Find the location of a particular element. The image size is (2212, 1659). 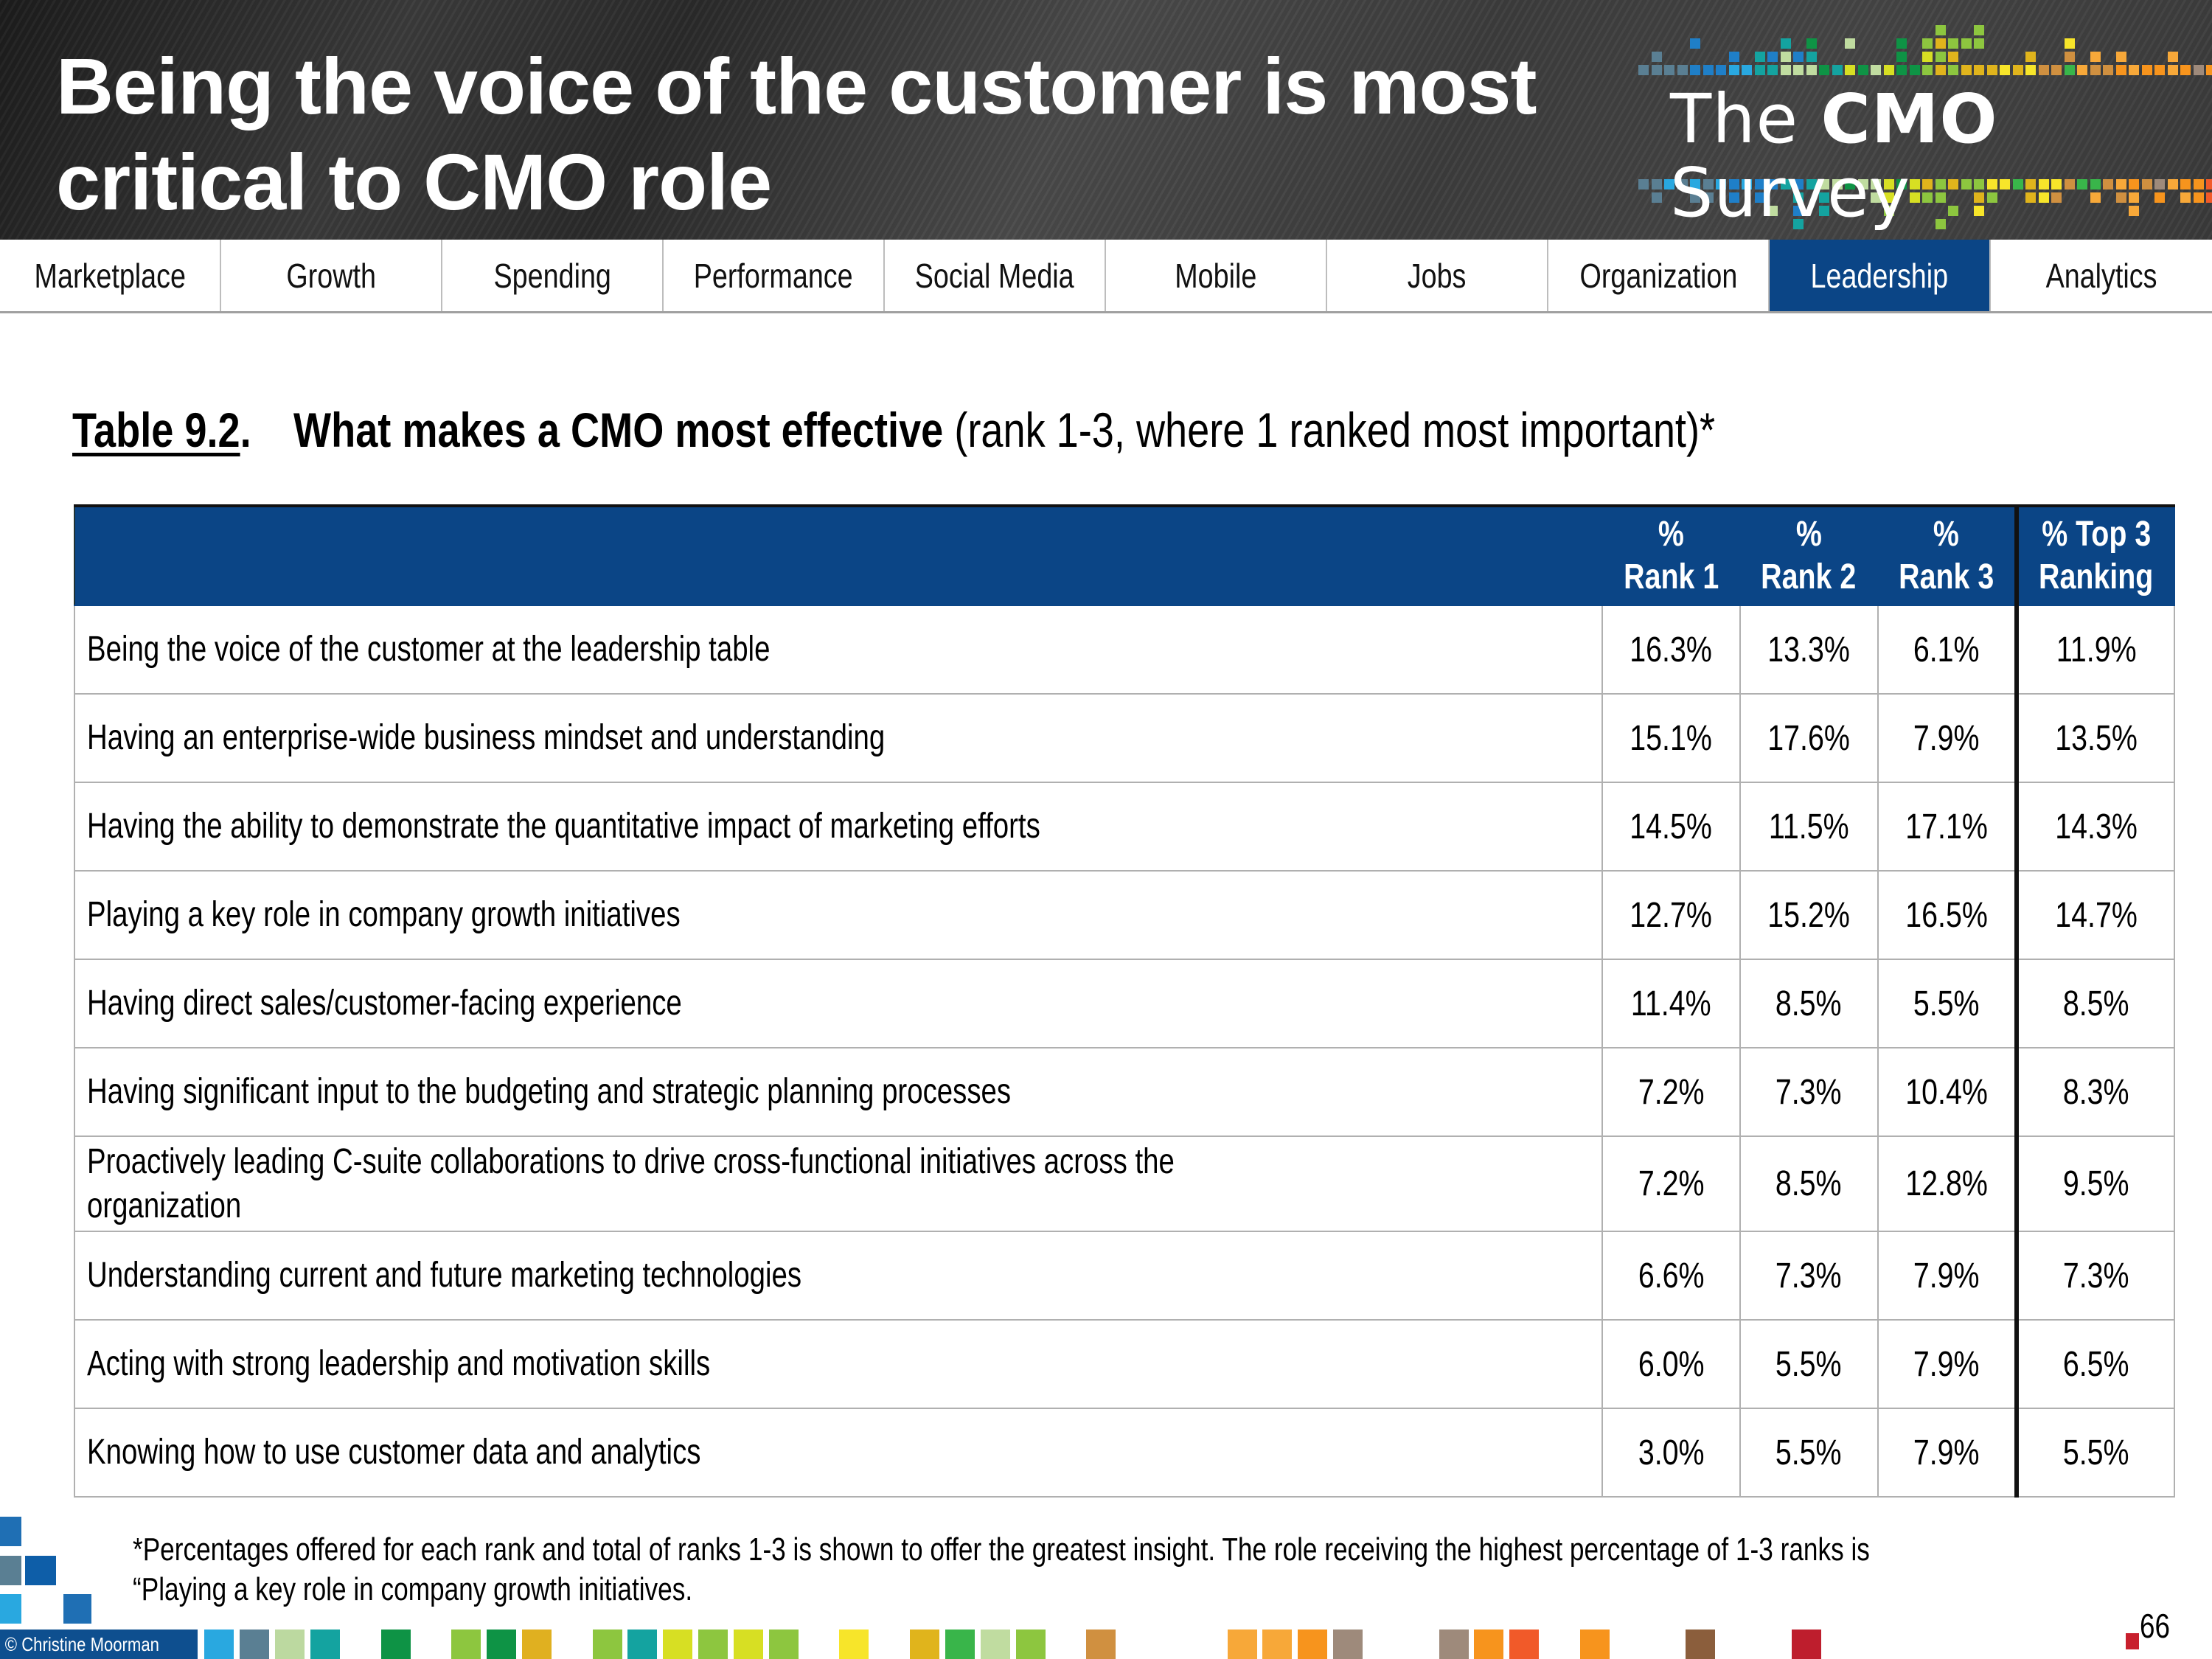

cell-value: 6.1% is located at coordinates (1946, 649).